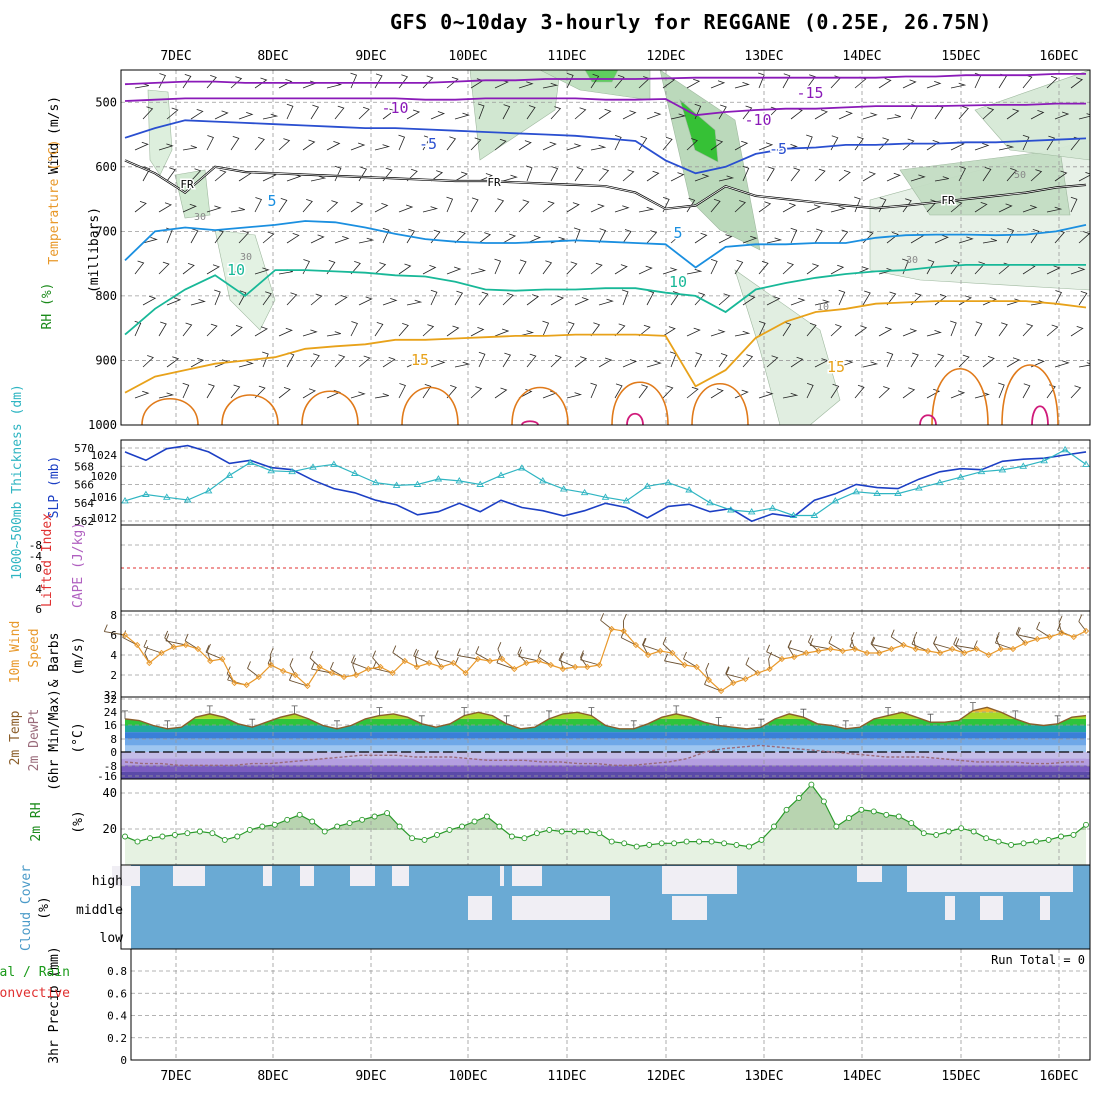 This screenshot has height=1100, width=1100. Describe the element at coordinates (35, 993) in the screenshot. I see `p8-convective-label: Convective` at that location.